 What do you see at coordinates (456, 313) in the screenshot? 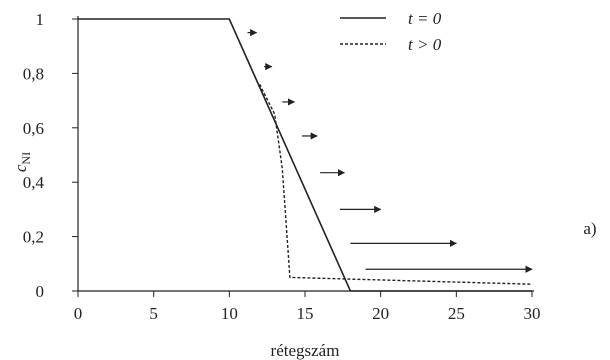
I see `x-tick-label: 25` at bounding box center [456, 313].